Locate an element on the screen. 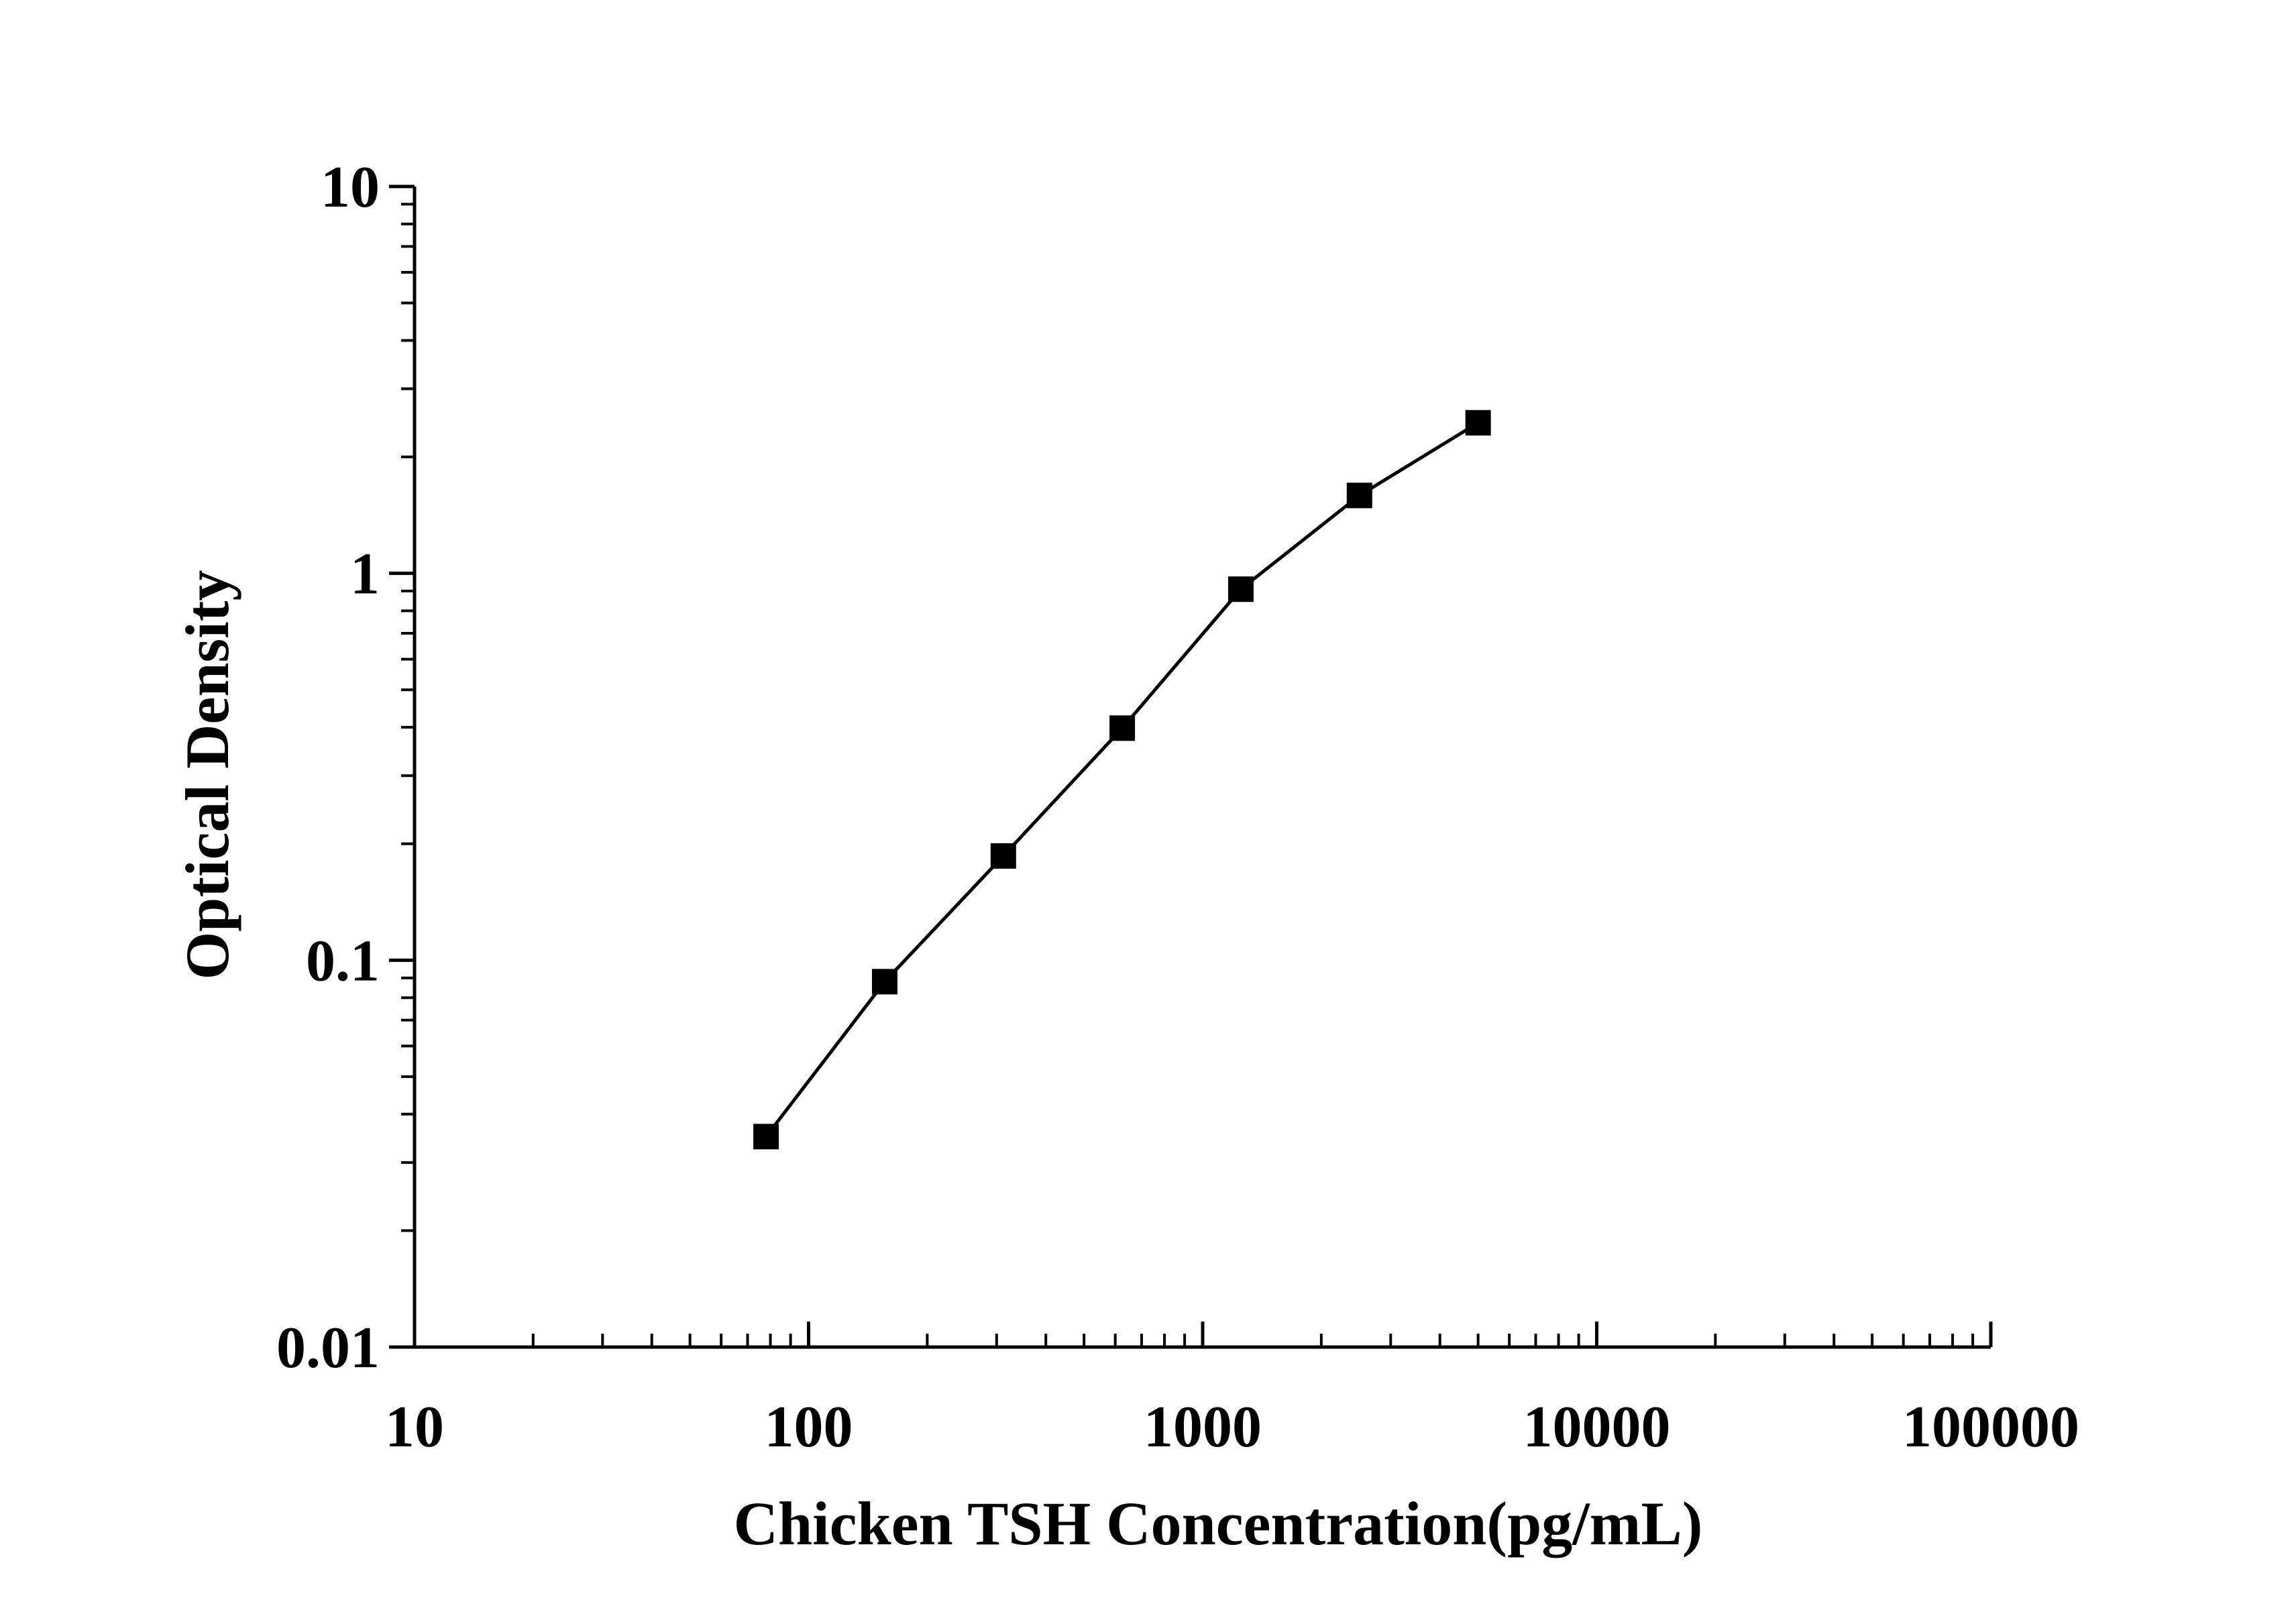 This screenshot has width=2296, height=1604. y-tick-label: 0.01 is located at coordinates (328, 1348).